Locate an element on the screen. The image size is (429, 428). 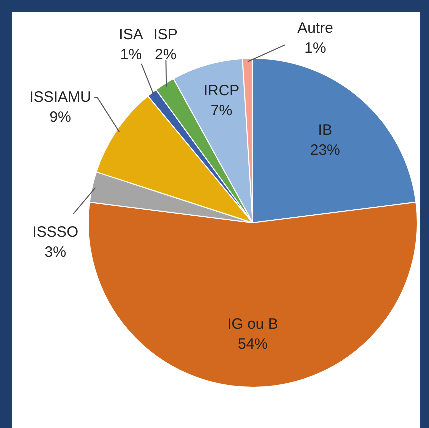
data-label: 54% is located at coordinates (253, 344).